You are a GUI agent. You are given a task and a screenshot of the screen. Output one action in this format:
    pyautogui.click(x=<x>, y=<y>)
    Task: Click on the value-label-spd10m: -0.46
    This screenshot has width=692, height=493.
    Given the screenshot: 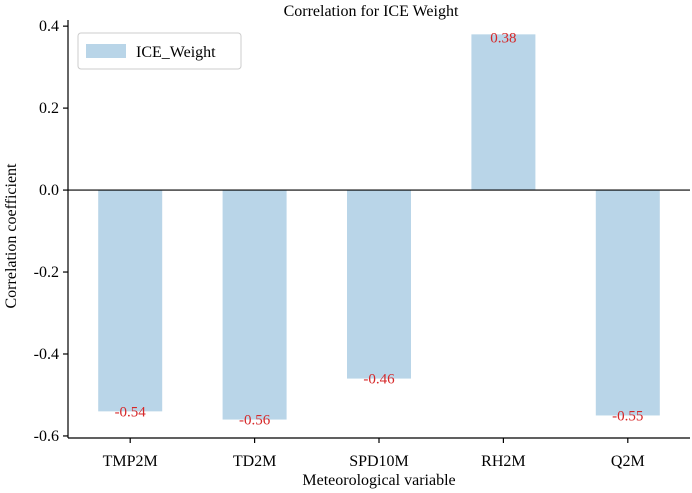 What is the action you would take?
    pyautogui.click(x=379, y=380)
    